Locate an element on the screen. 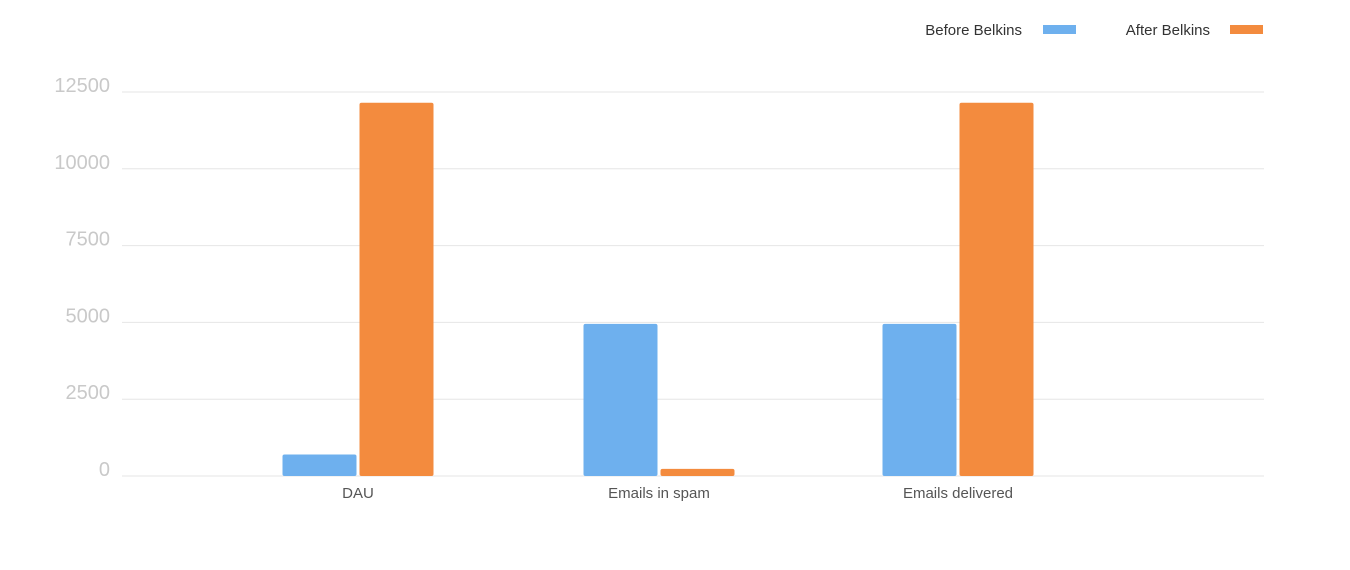  y-tick-label: 5000 is located at coordinates (88, 316).